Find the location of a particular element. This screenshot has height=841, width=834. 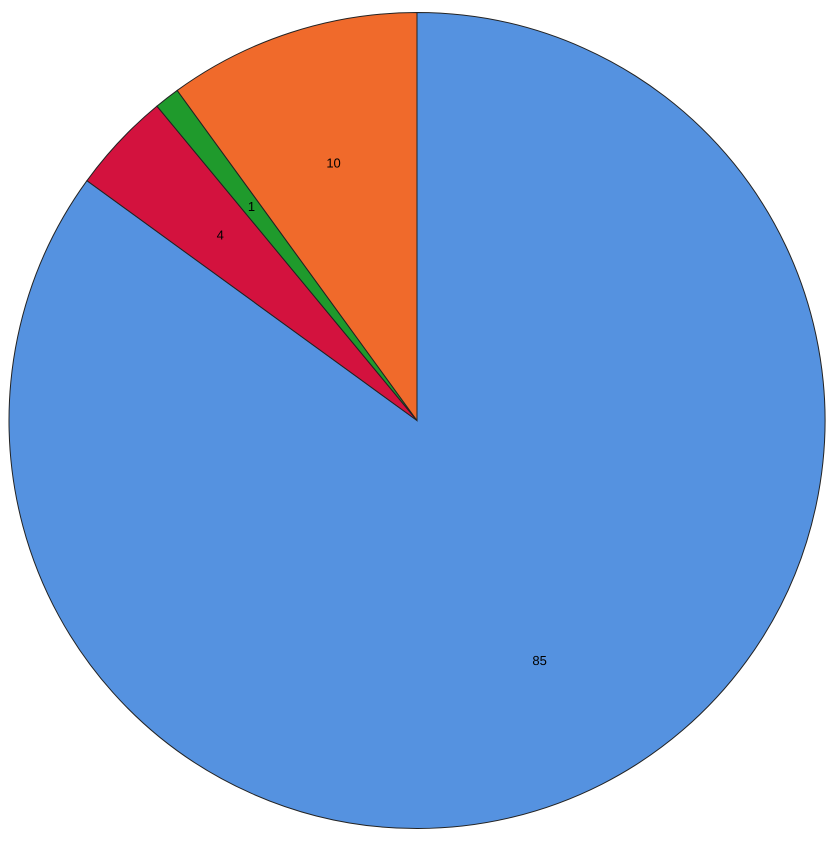

data-label: 85 is located at coordinates (539, 660).